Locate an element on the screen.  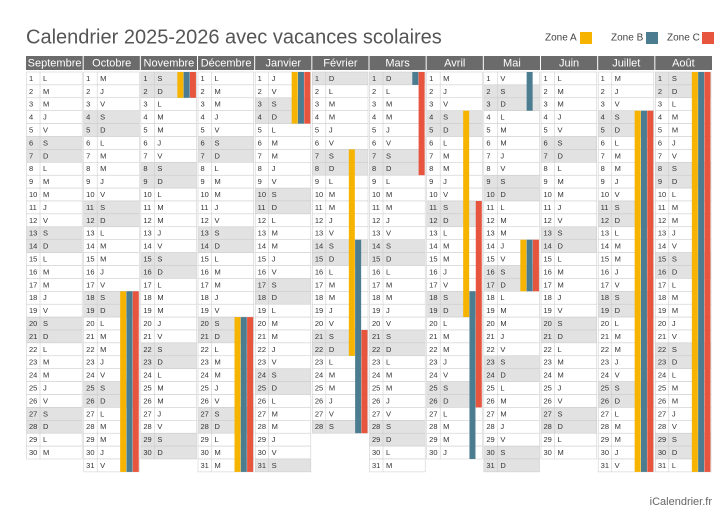
day-number: 1 is located at coordinates (145, 78).